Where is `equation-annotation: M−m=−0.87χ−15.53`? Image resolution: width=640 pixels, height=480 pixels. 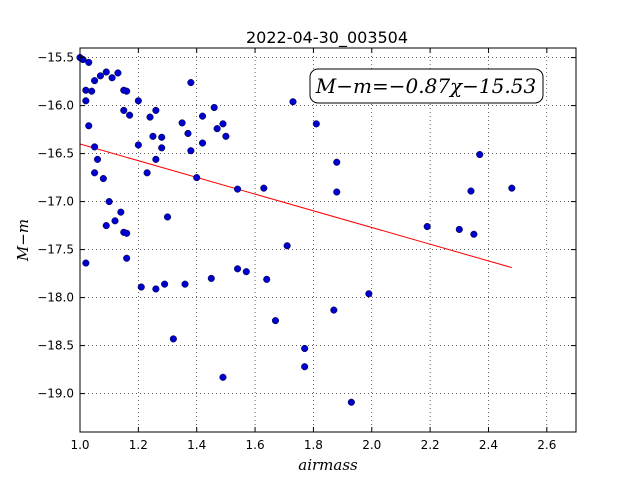
equation-annotation: M−m=−0.87χ−15.53 is located at coordinates (426, 86).